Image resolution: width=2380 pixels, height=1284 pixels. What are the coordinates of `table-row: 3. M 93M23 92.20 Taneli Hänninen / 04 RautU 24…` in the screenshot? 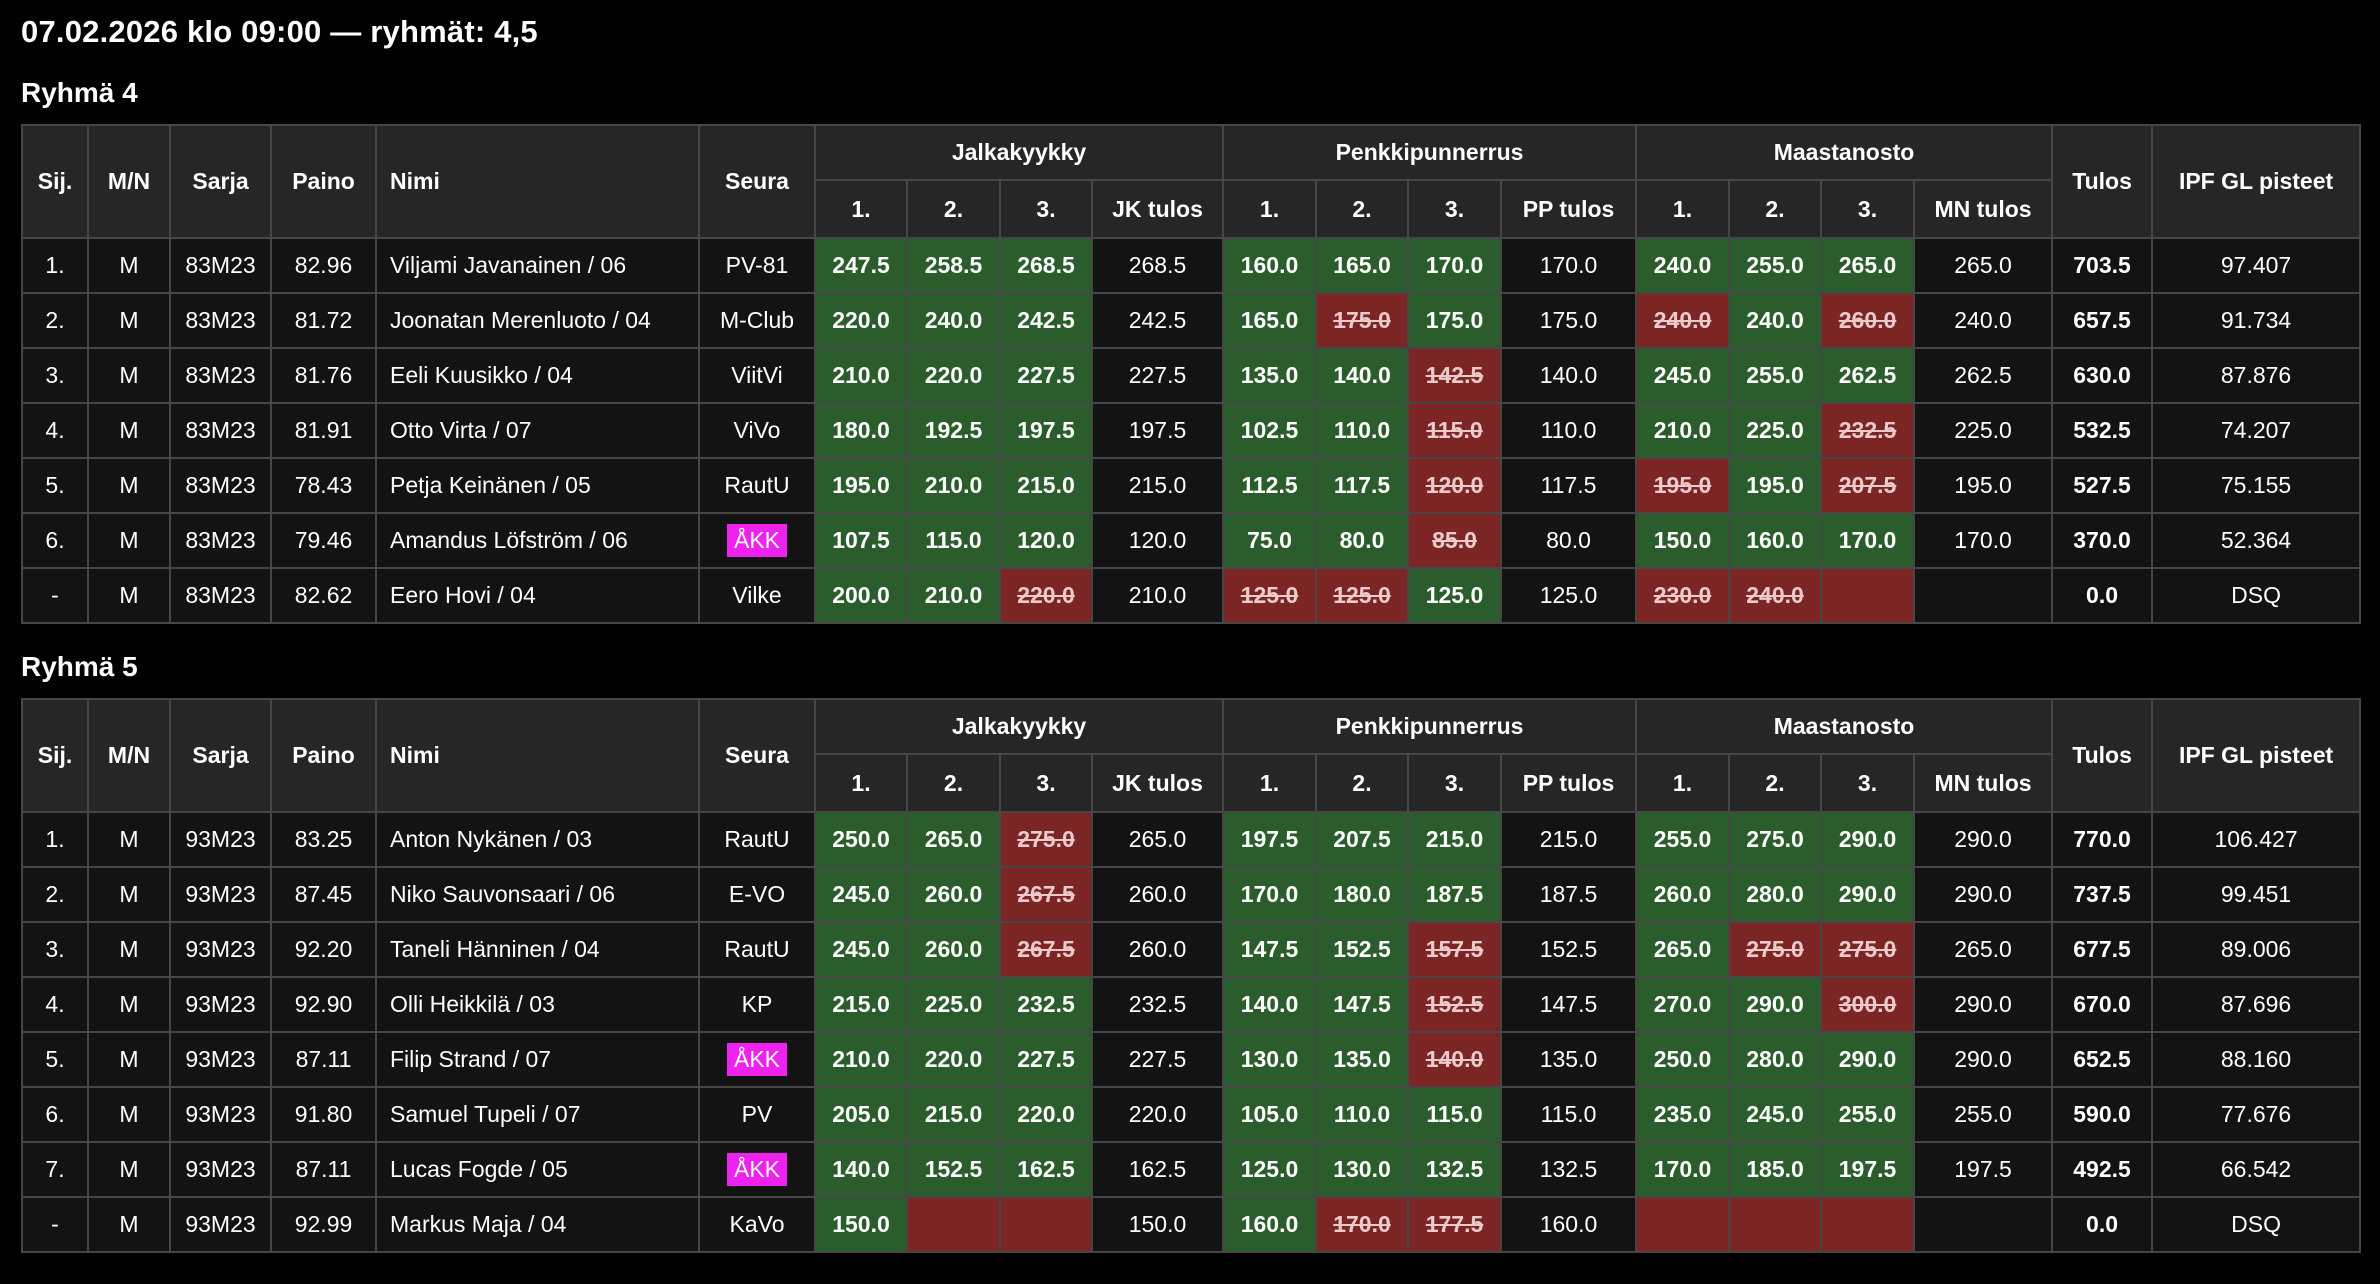 It's located at (1191, 949).